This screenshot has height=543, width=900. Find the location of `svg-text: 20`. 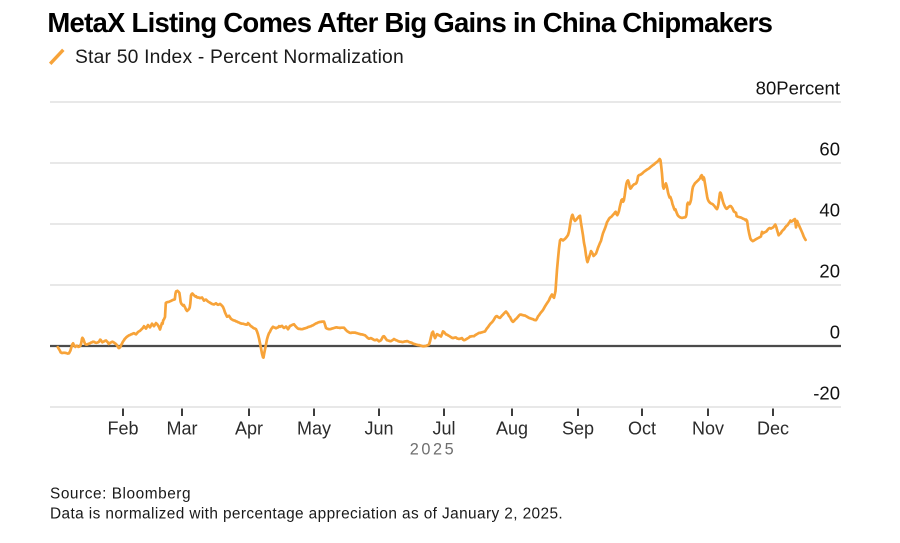

svg-text: 20 is located at coordinates (829, 271).